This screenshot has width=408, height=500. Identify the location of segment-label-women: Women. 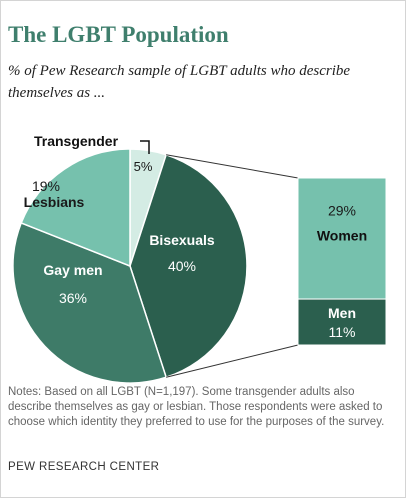
(342, 236).